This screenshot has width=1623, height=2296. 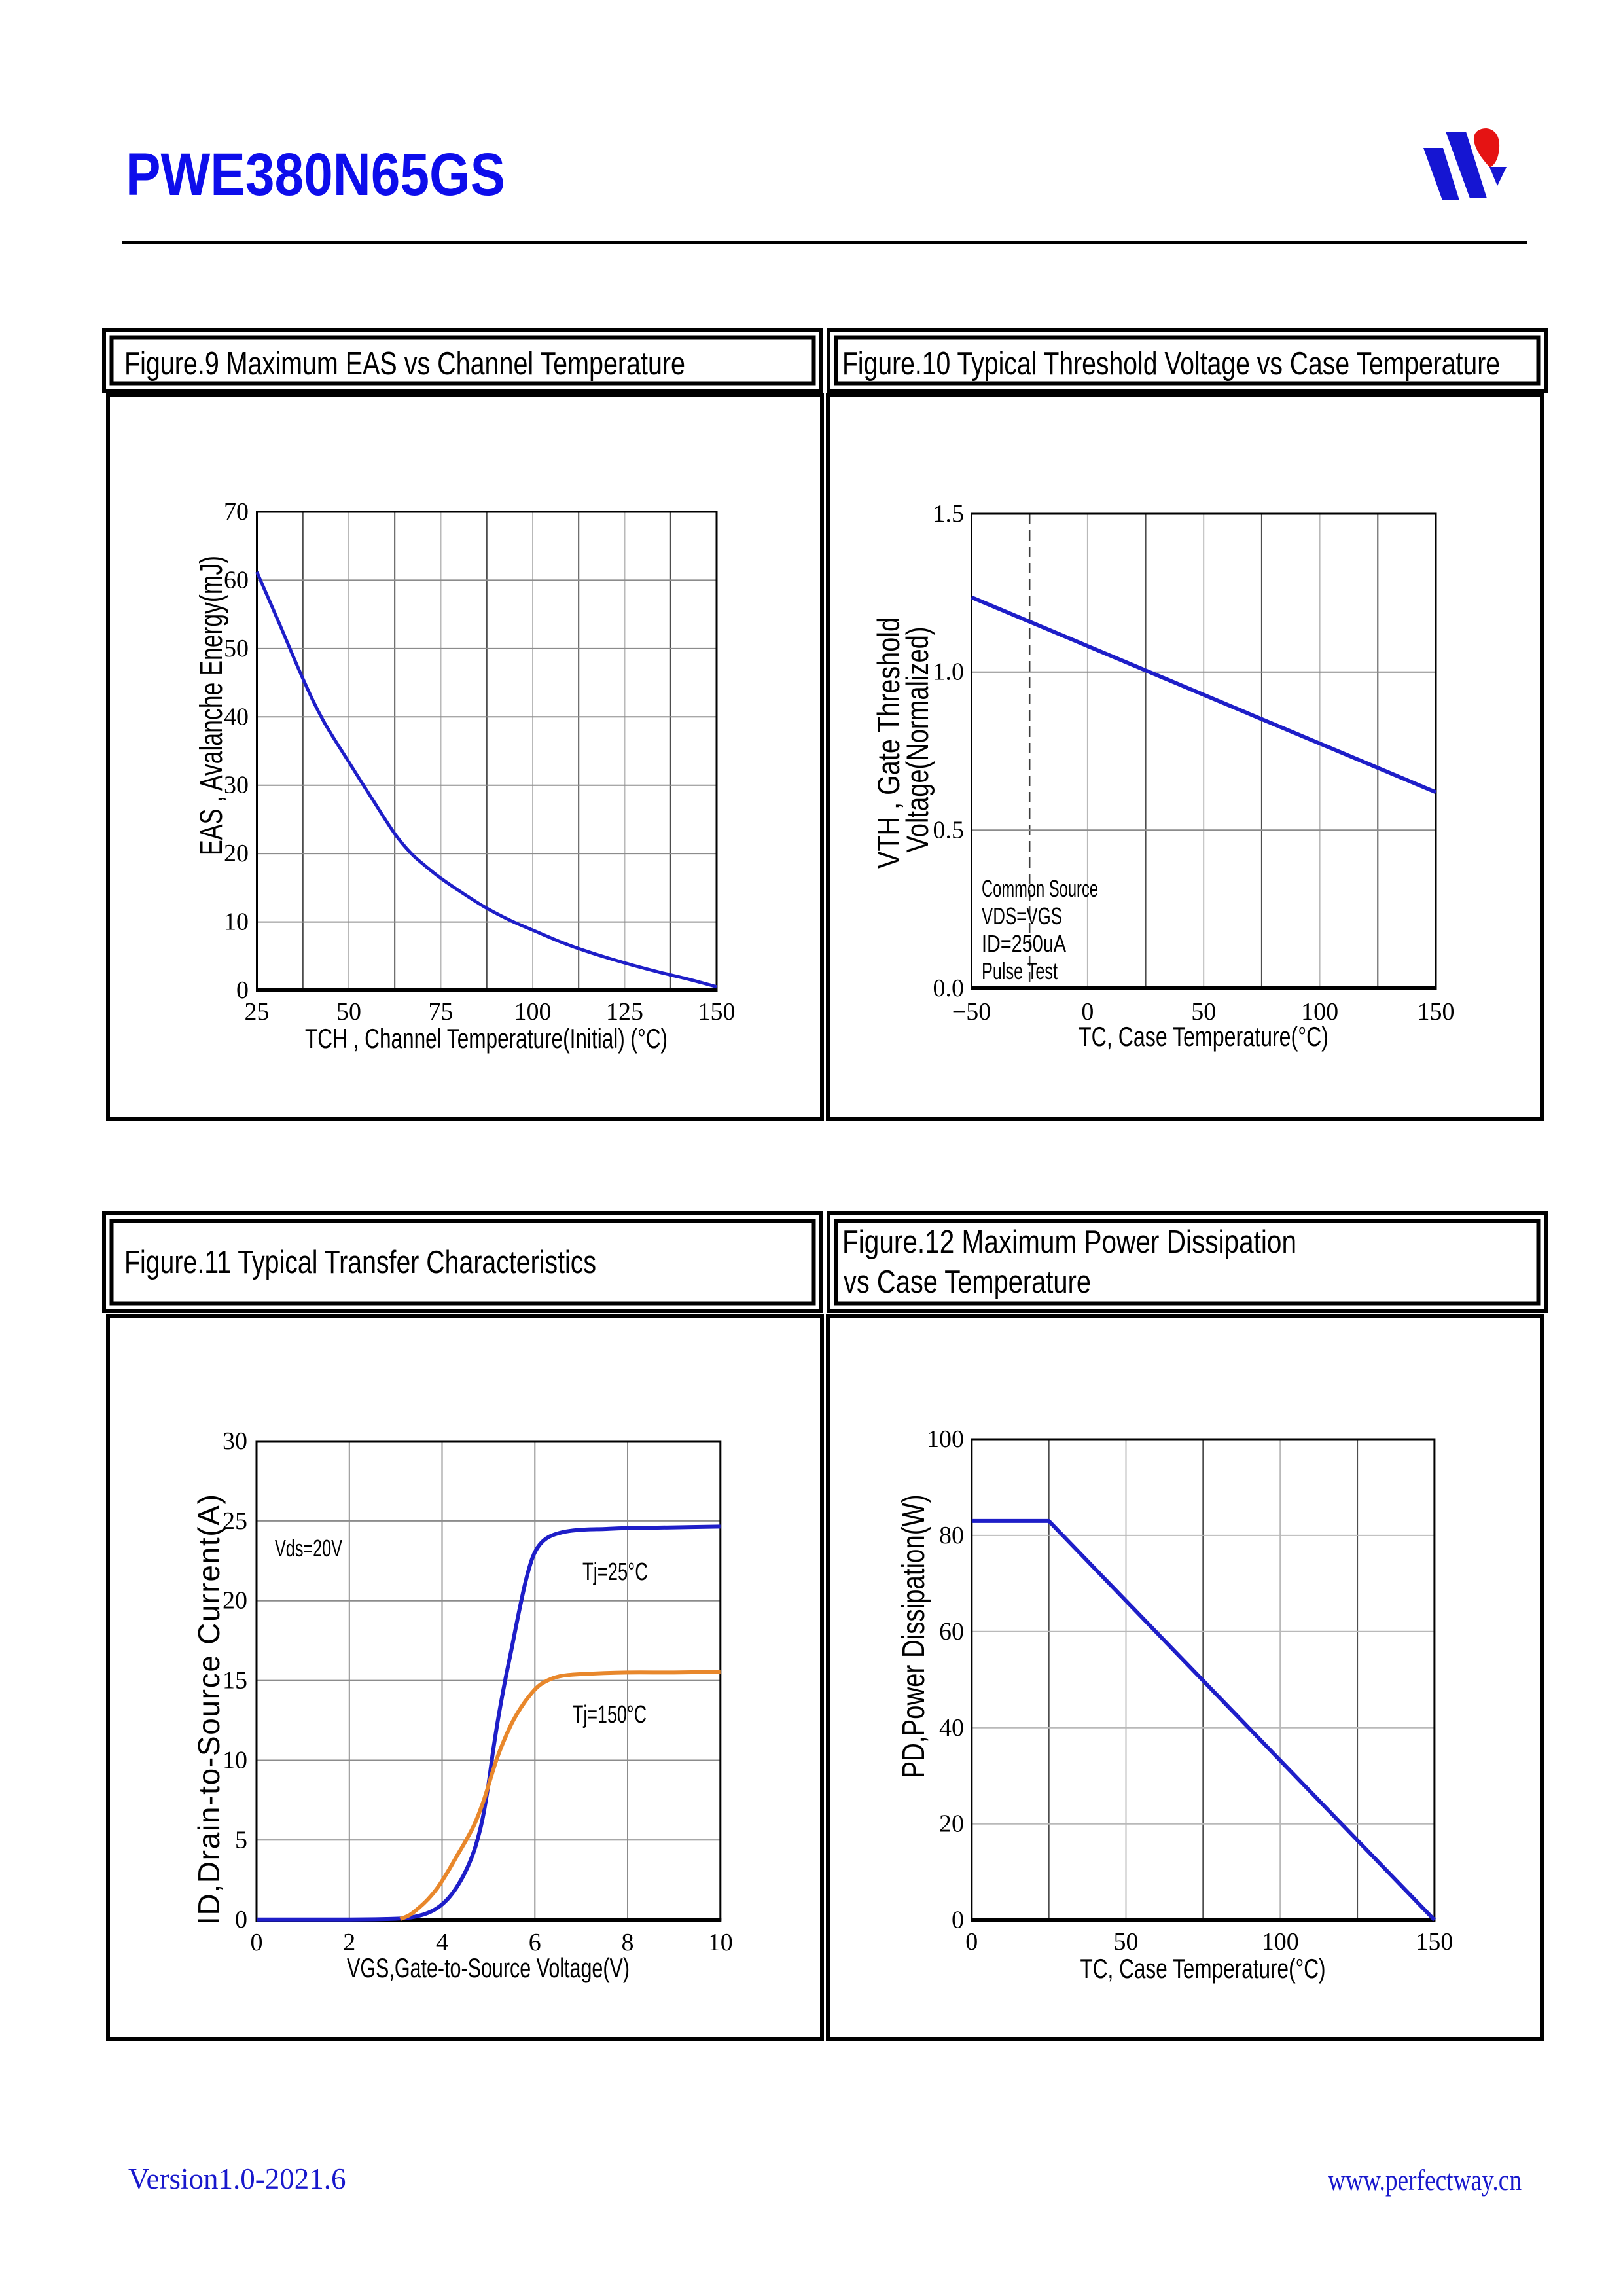 I want to click on svg-text: 75, so click(x=441, y=1012).